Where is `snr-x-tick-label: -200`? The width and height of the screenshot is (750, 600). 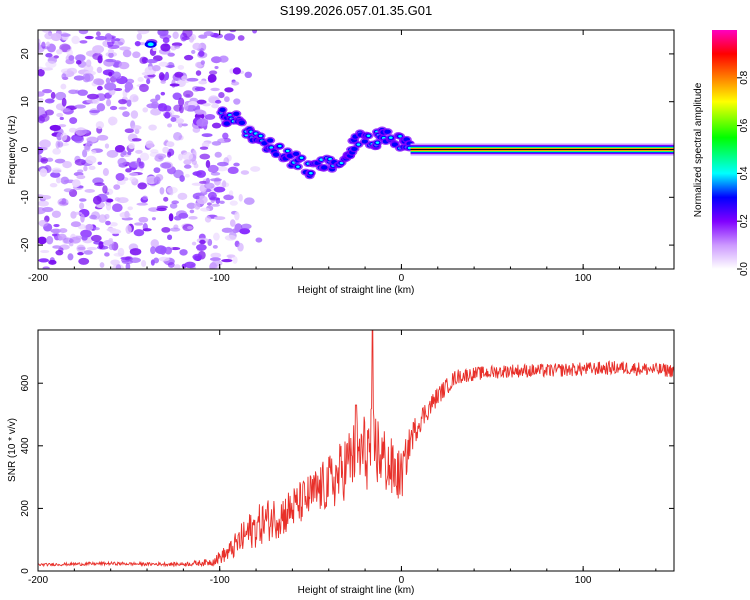 snr-x-tick-label: -200 is located at coordinates (38, 580).